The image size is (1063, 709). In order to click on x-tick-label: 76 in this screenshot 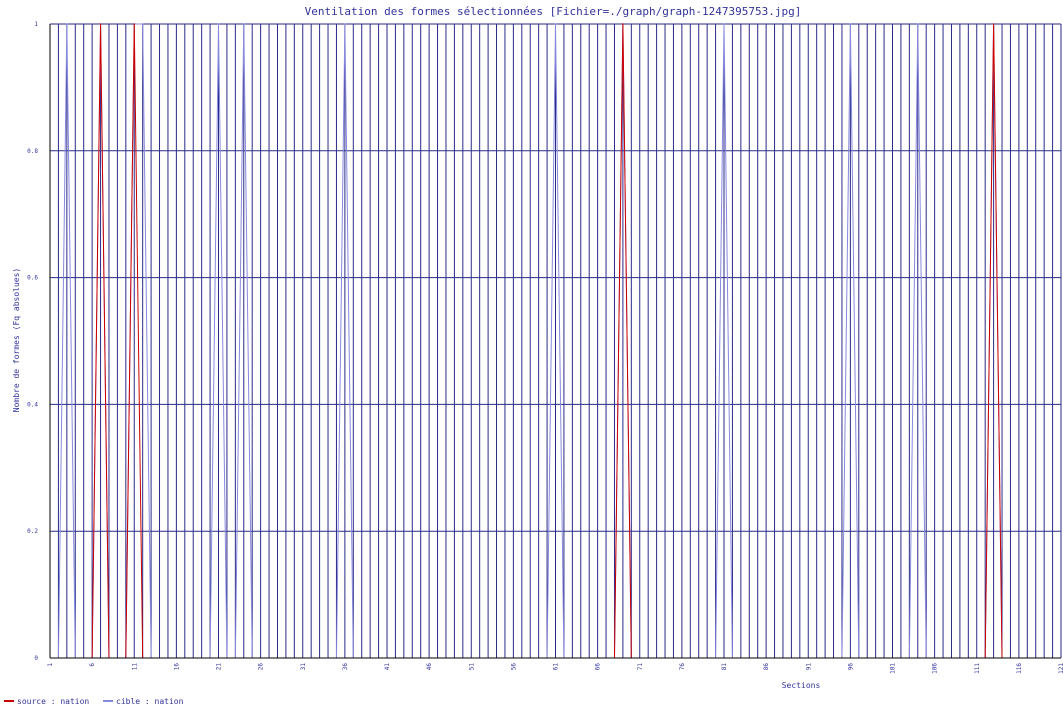, I will do `click(682, 667)`.